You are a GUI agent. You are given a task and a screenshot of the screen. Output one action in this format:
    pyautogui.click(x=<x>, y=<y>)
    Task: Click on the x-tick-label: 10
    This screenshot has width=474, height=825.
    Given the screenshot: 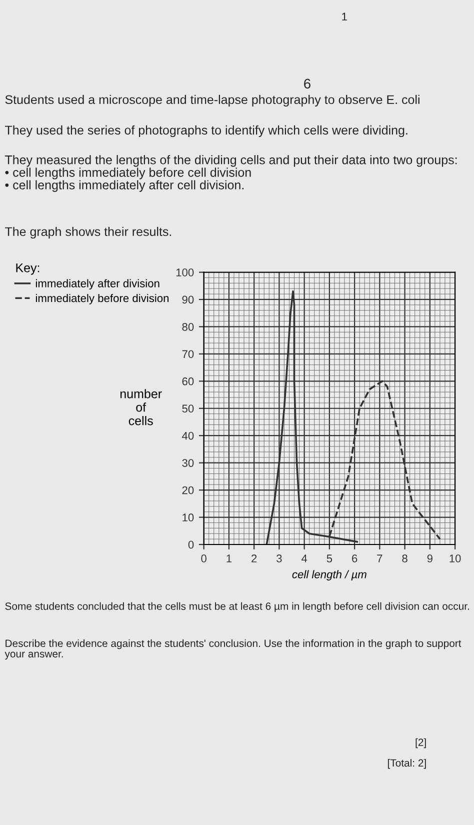 What is the action you would take?
    pyautogui.click(x=455, y=558)
    